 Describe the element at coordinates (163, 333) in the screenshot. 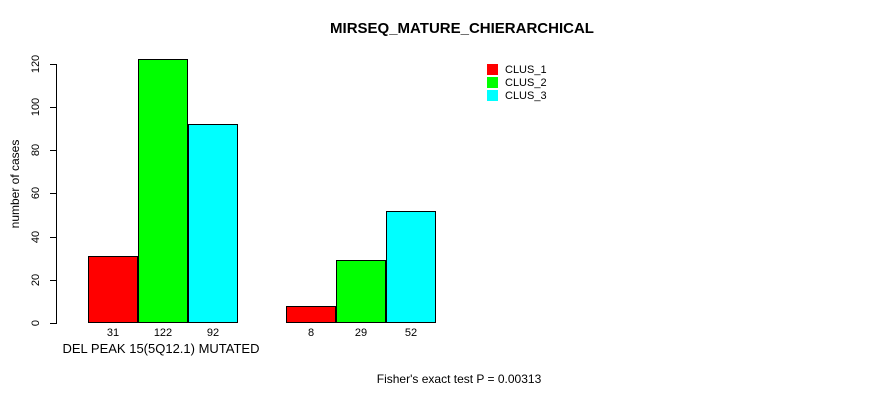

I see `bar-value-label: 122` at that location.